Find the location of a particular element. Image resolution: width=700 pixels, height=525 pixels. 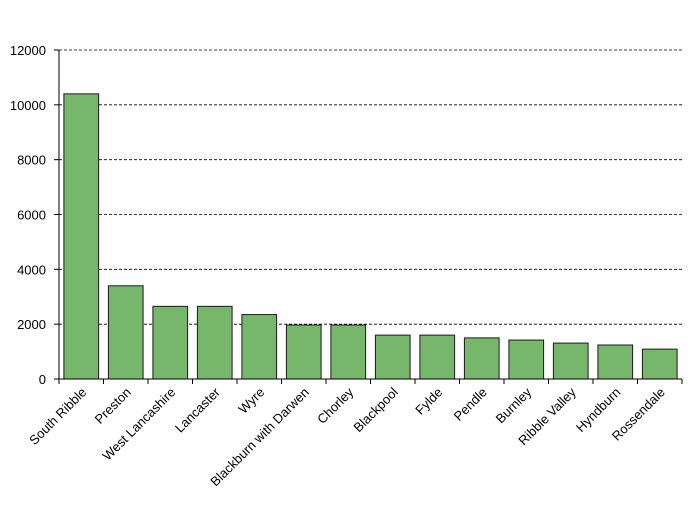

y-tick-label: 2000 is located at coordinates (31, 324).